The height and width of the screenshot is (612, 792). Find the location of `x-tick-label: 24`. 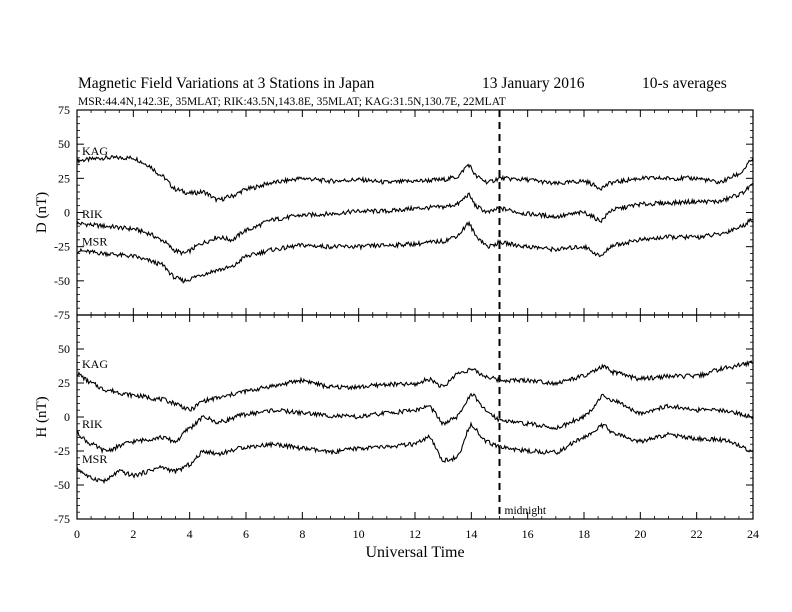

x-tick-label: 24 is located at coordinates (753, 534).